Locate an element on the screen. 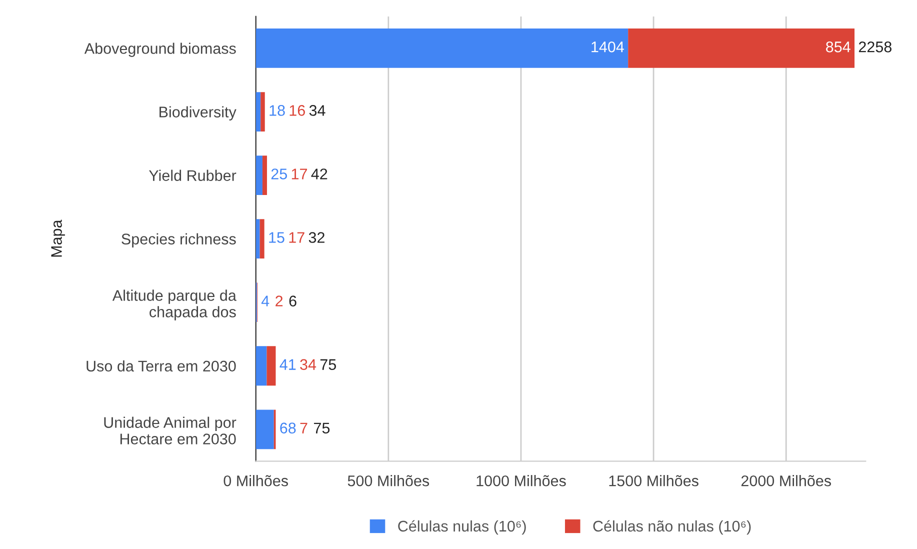 This screenshot has height=549, width=917. data-label: 854 is located at coordinates (838, 47).